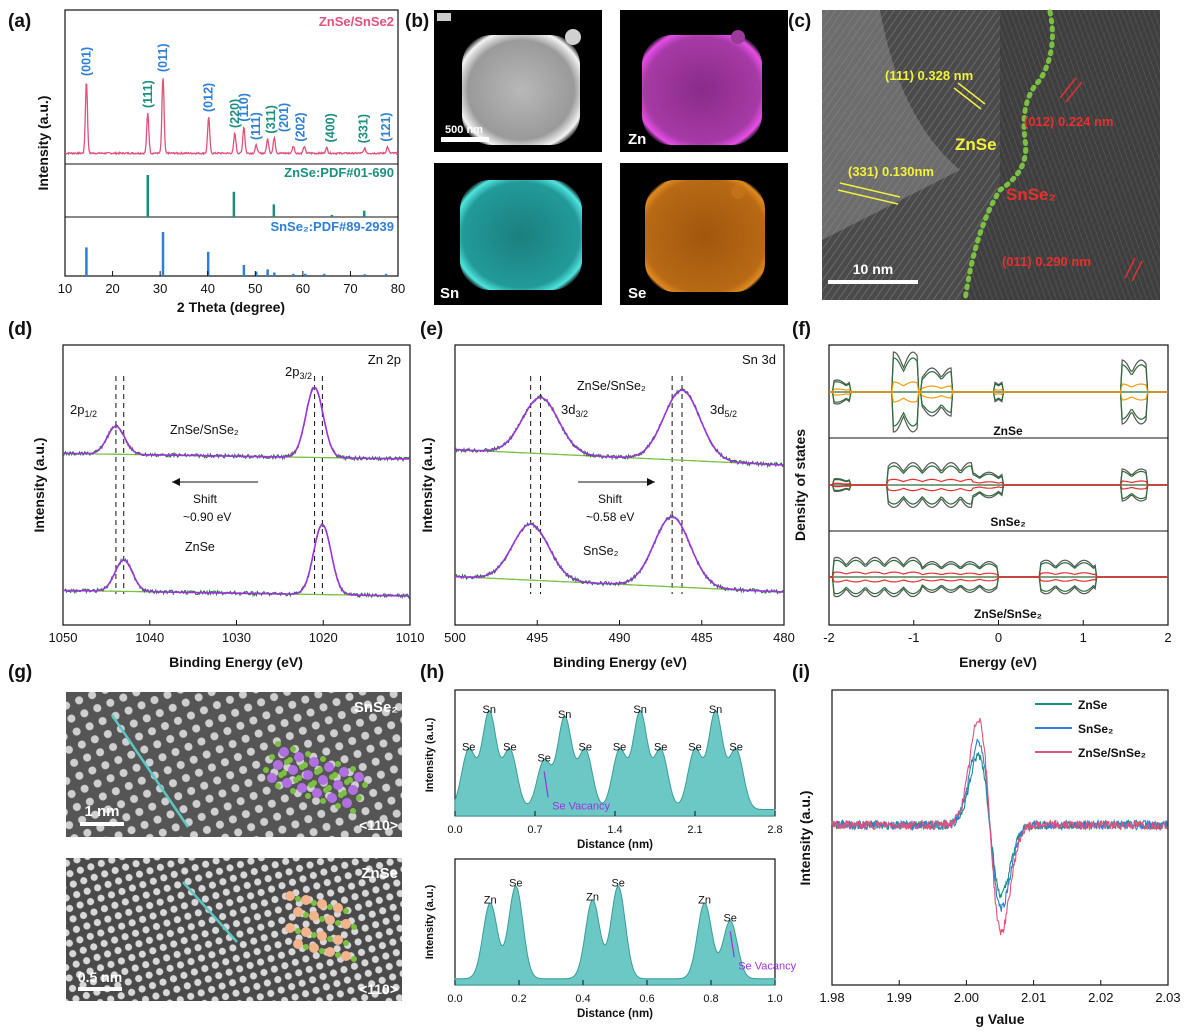  Describe the element at coordinates (20, 329) in the screenshot. I see `panel-label-d: (d)` at that location.